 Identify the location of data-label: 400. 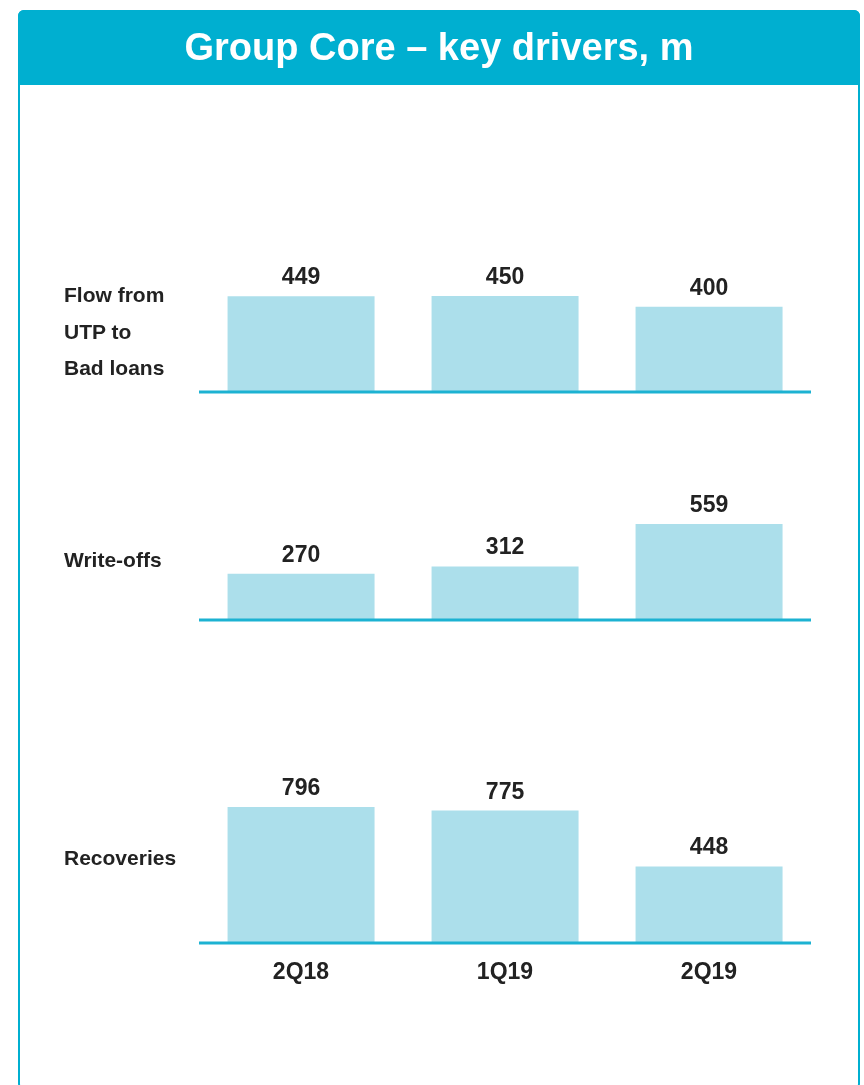
(709, 286).